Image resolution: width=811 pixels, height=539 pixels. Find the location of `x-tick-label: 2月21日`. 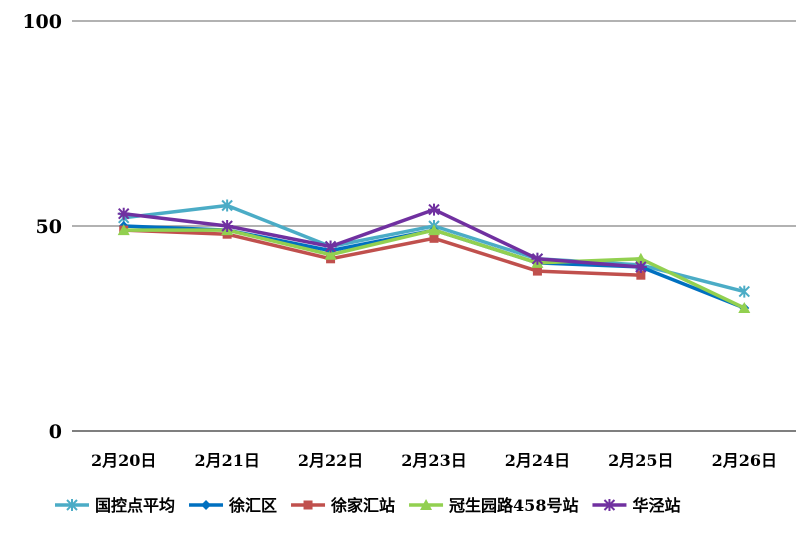

x-tick-label: 2月21日 is located at coordinates (226, 460).